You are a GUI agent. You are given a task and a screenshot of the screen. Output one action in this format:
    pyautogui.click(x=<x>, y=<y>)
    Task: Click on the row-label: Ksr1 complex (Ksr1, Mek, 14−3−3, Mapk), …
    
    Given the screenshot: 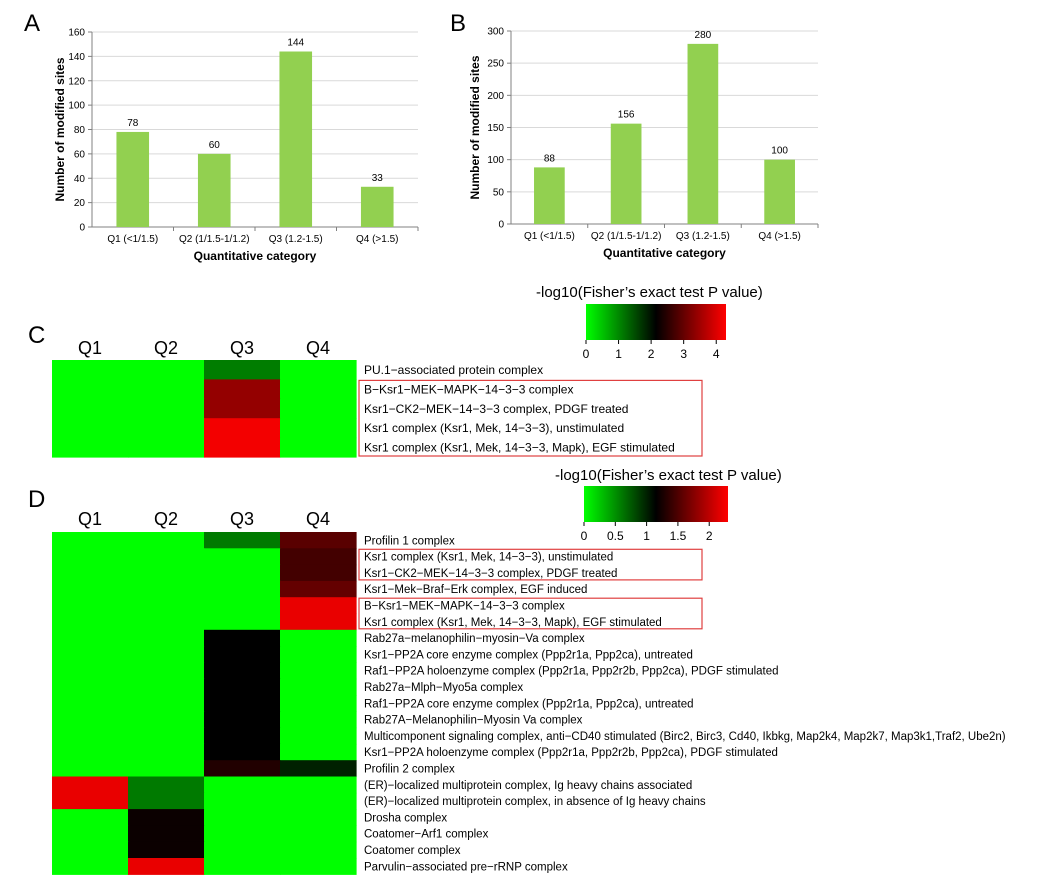 What is the action you would take?
    pyautogui.click(x=513, y=623)
    